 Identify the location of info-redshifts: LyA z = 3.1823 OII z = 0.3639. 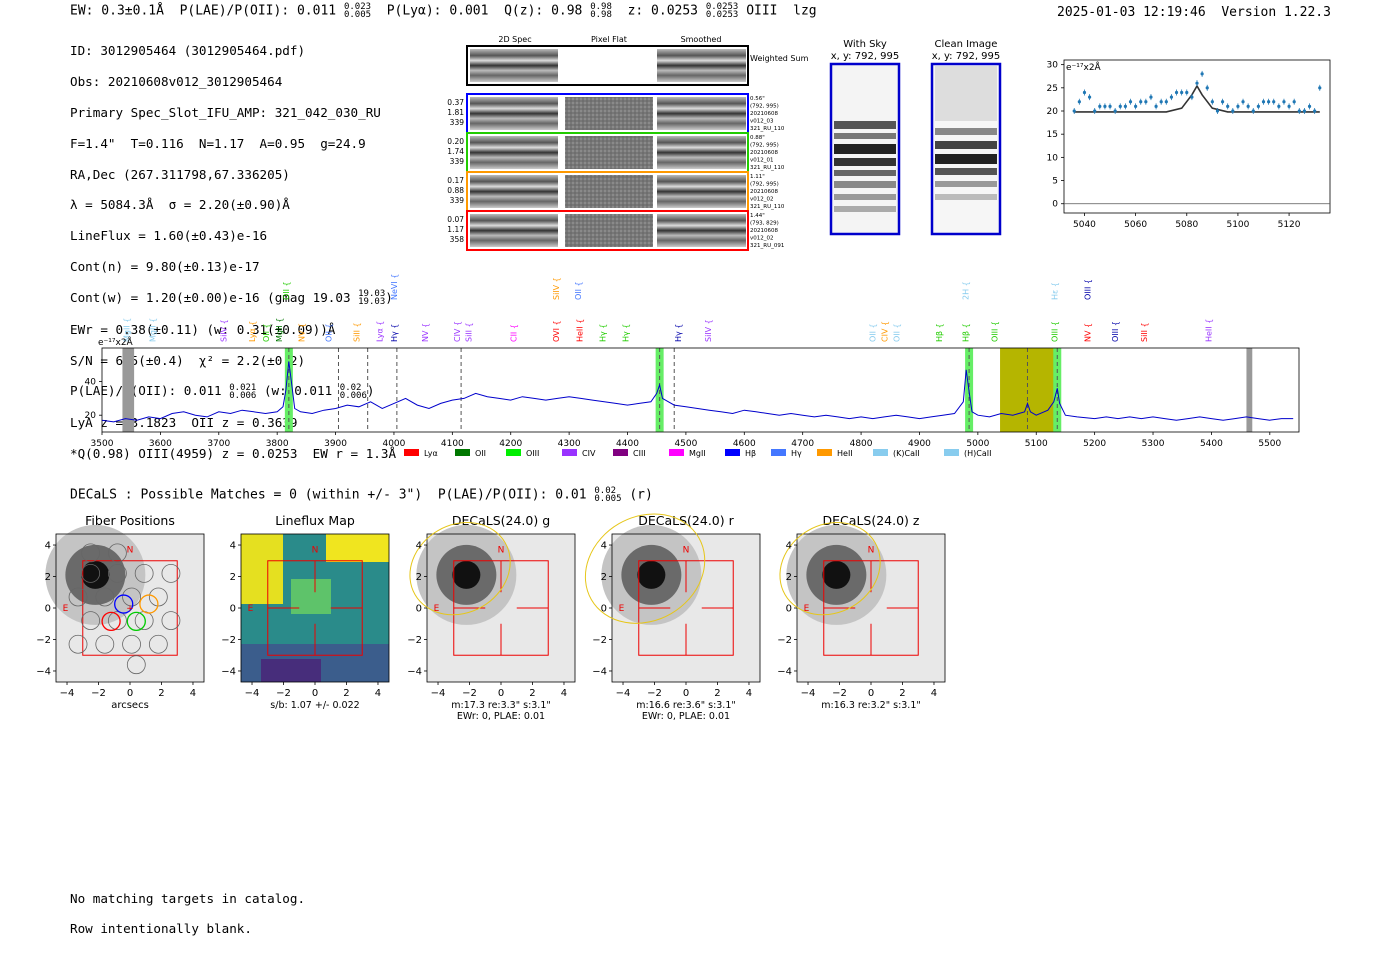
(184, 423).